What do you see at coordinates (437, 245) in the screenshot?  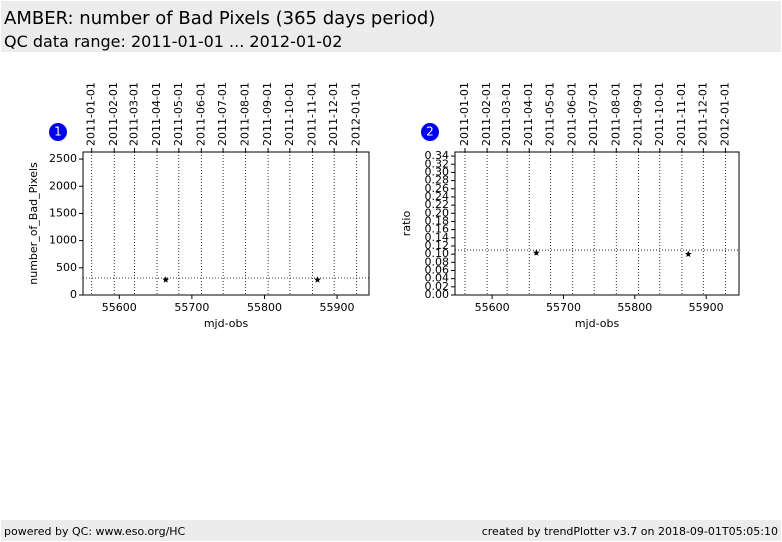 I see `y-tick-label: 0.12` at bounding box center [437, 245].